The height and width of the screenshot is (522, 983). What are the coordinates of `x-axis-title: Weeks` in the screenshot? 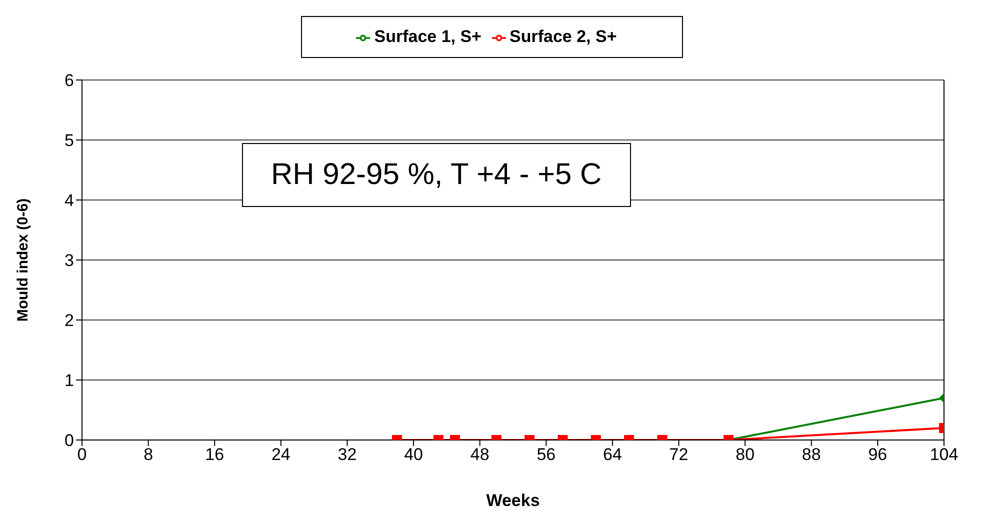 It's located at (513, 500).